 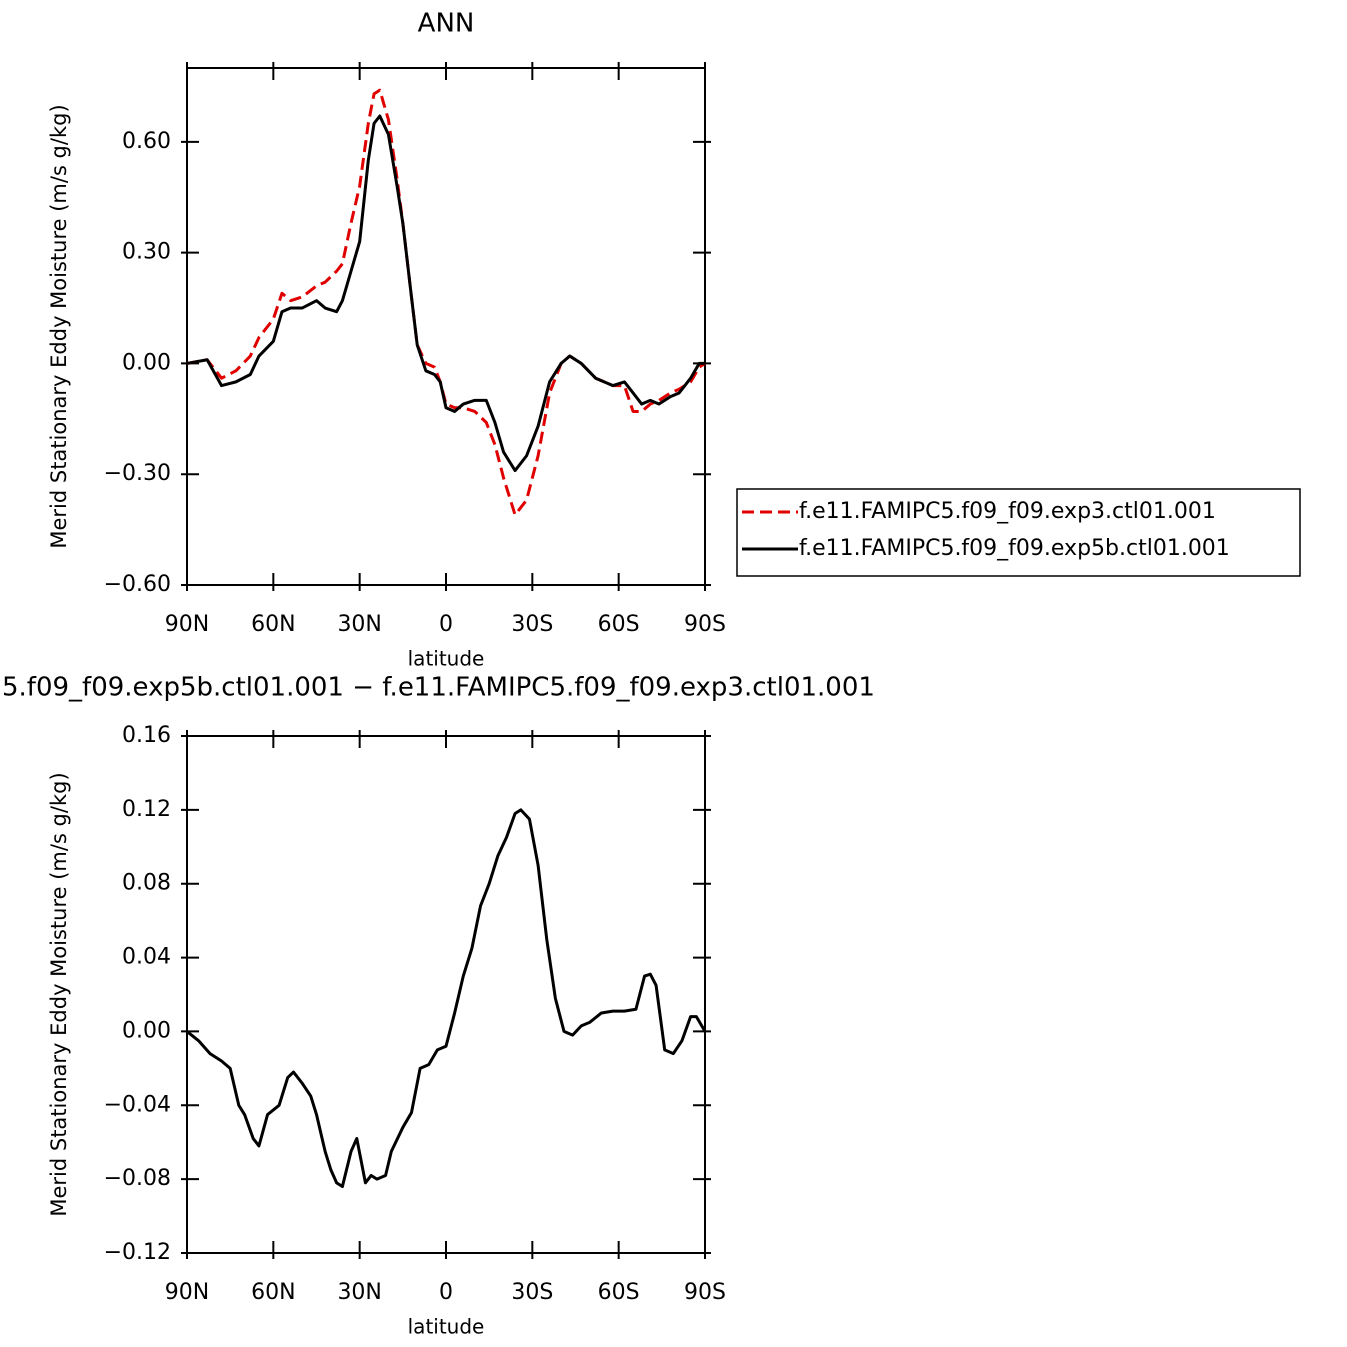 I want to click on y-tick-label: 0.30, so click(x=146, y=252).